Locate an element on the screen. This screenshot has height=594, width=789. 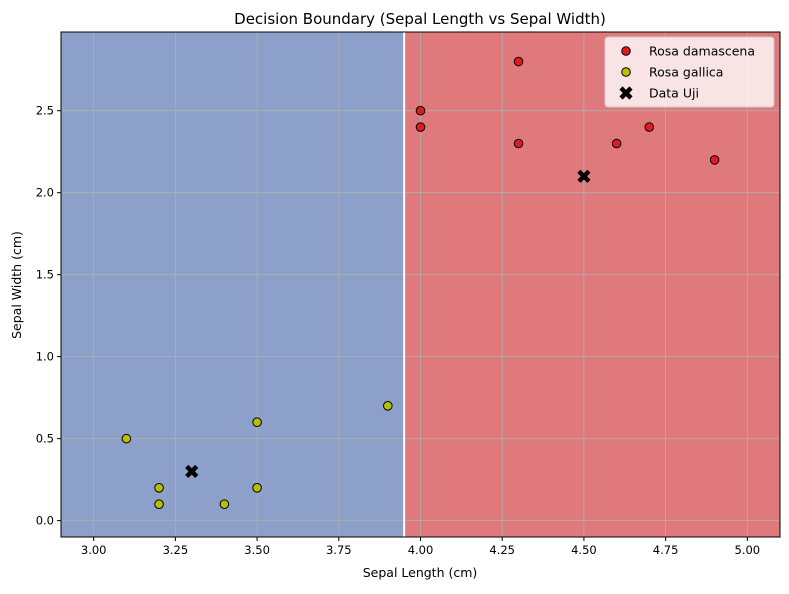
legend-label: Data Uji is located at coordinates (674, 93).